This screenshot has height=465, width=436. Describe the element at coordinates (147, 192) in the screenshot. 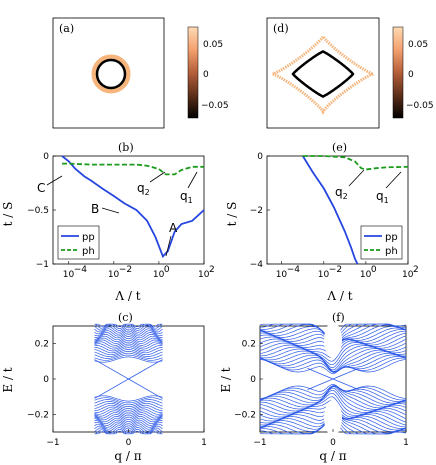

I see `annot-q2-b-sub: 2` at that location.